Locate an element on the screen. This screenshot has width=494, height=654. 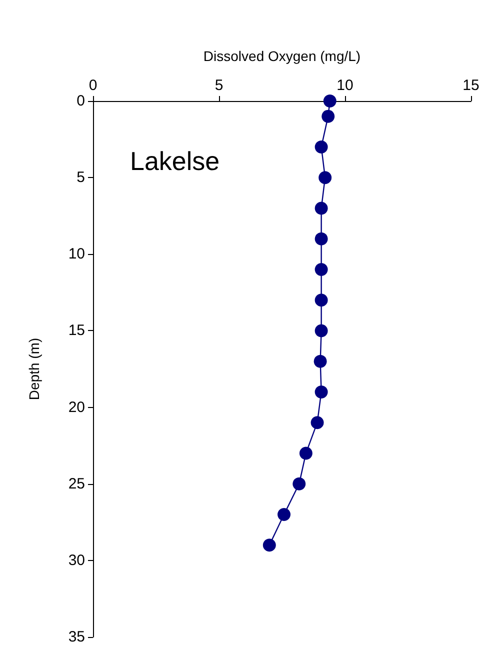
x-axis-title: Dissolved Oxygen (mg/L) is located at coordinates (282, 56).